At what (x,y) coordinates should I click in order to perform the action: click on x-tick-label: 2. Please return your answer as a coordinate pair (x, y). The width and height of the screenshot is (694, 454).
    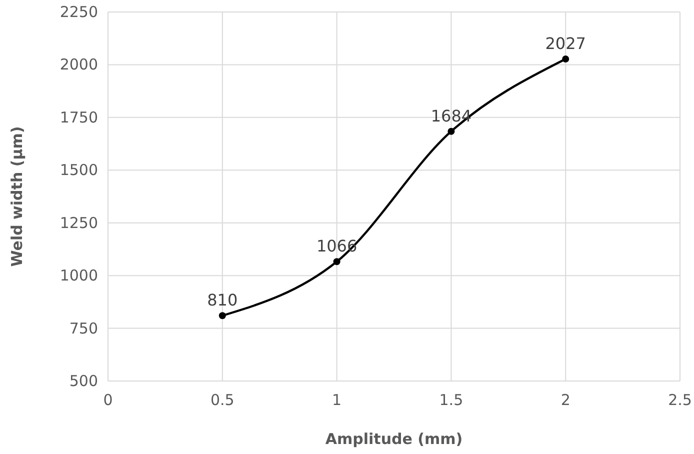
    Looking at the image, I should click on (565, 400).